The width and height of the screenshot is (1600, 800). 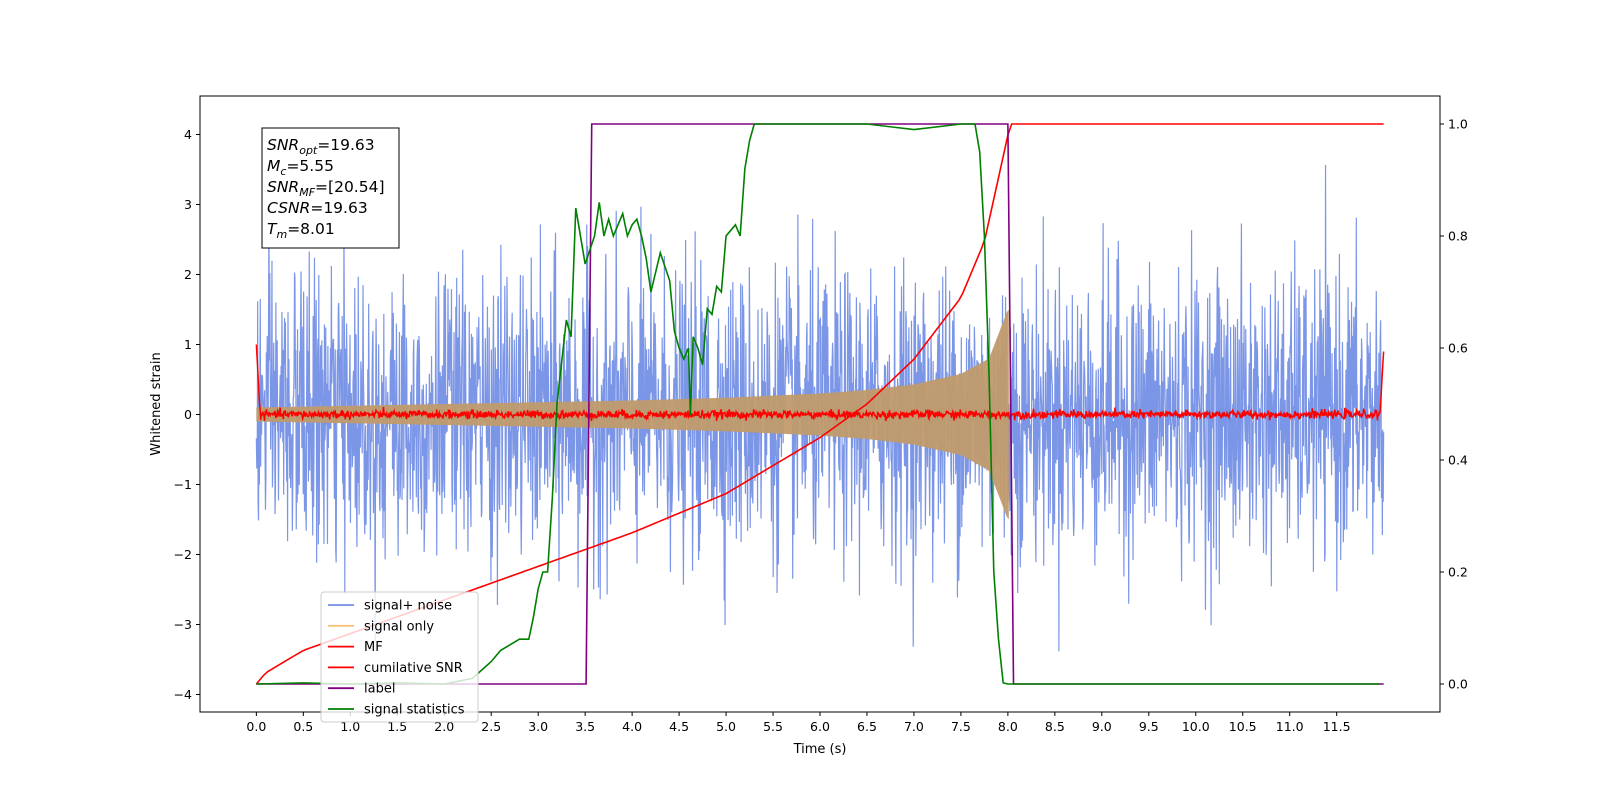 I want to click on y-left-tick-label: 0, so click(x=188, y=414).